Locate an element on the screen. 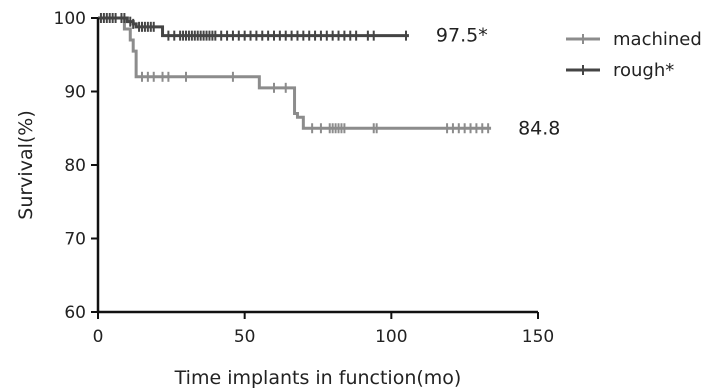  series-rough: 97.5* is located at coordinates (293, 30).